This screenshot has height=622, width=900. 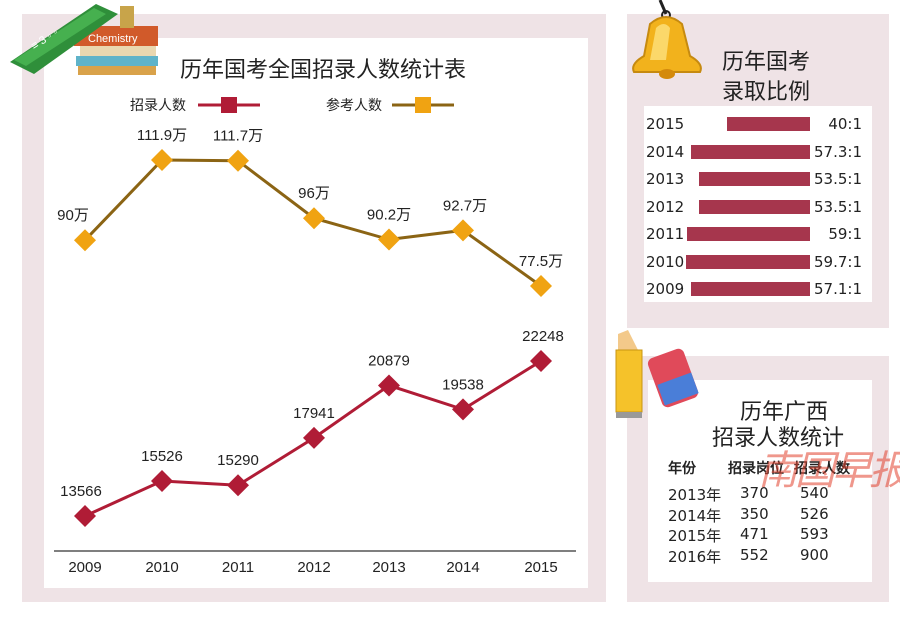 I want to click on data-label-apply-2014: 92.7万, so click(x=465, y=205).